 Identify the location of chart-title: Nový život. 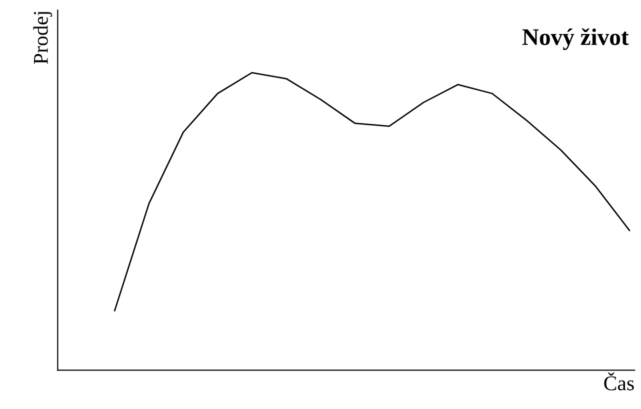
(575, 39).